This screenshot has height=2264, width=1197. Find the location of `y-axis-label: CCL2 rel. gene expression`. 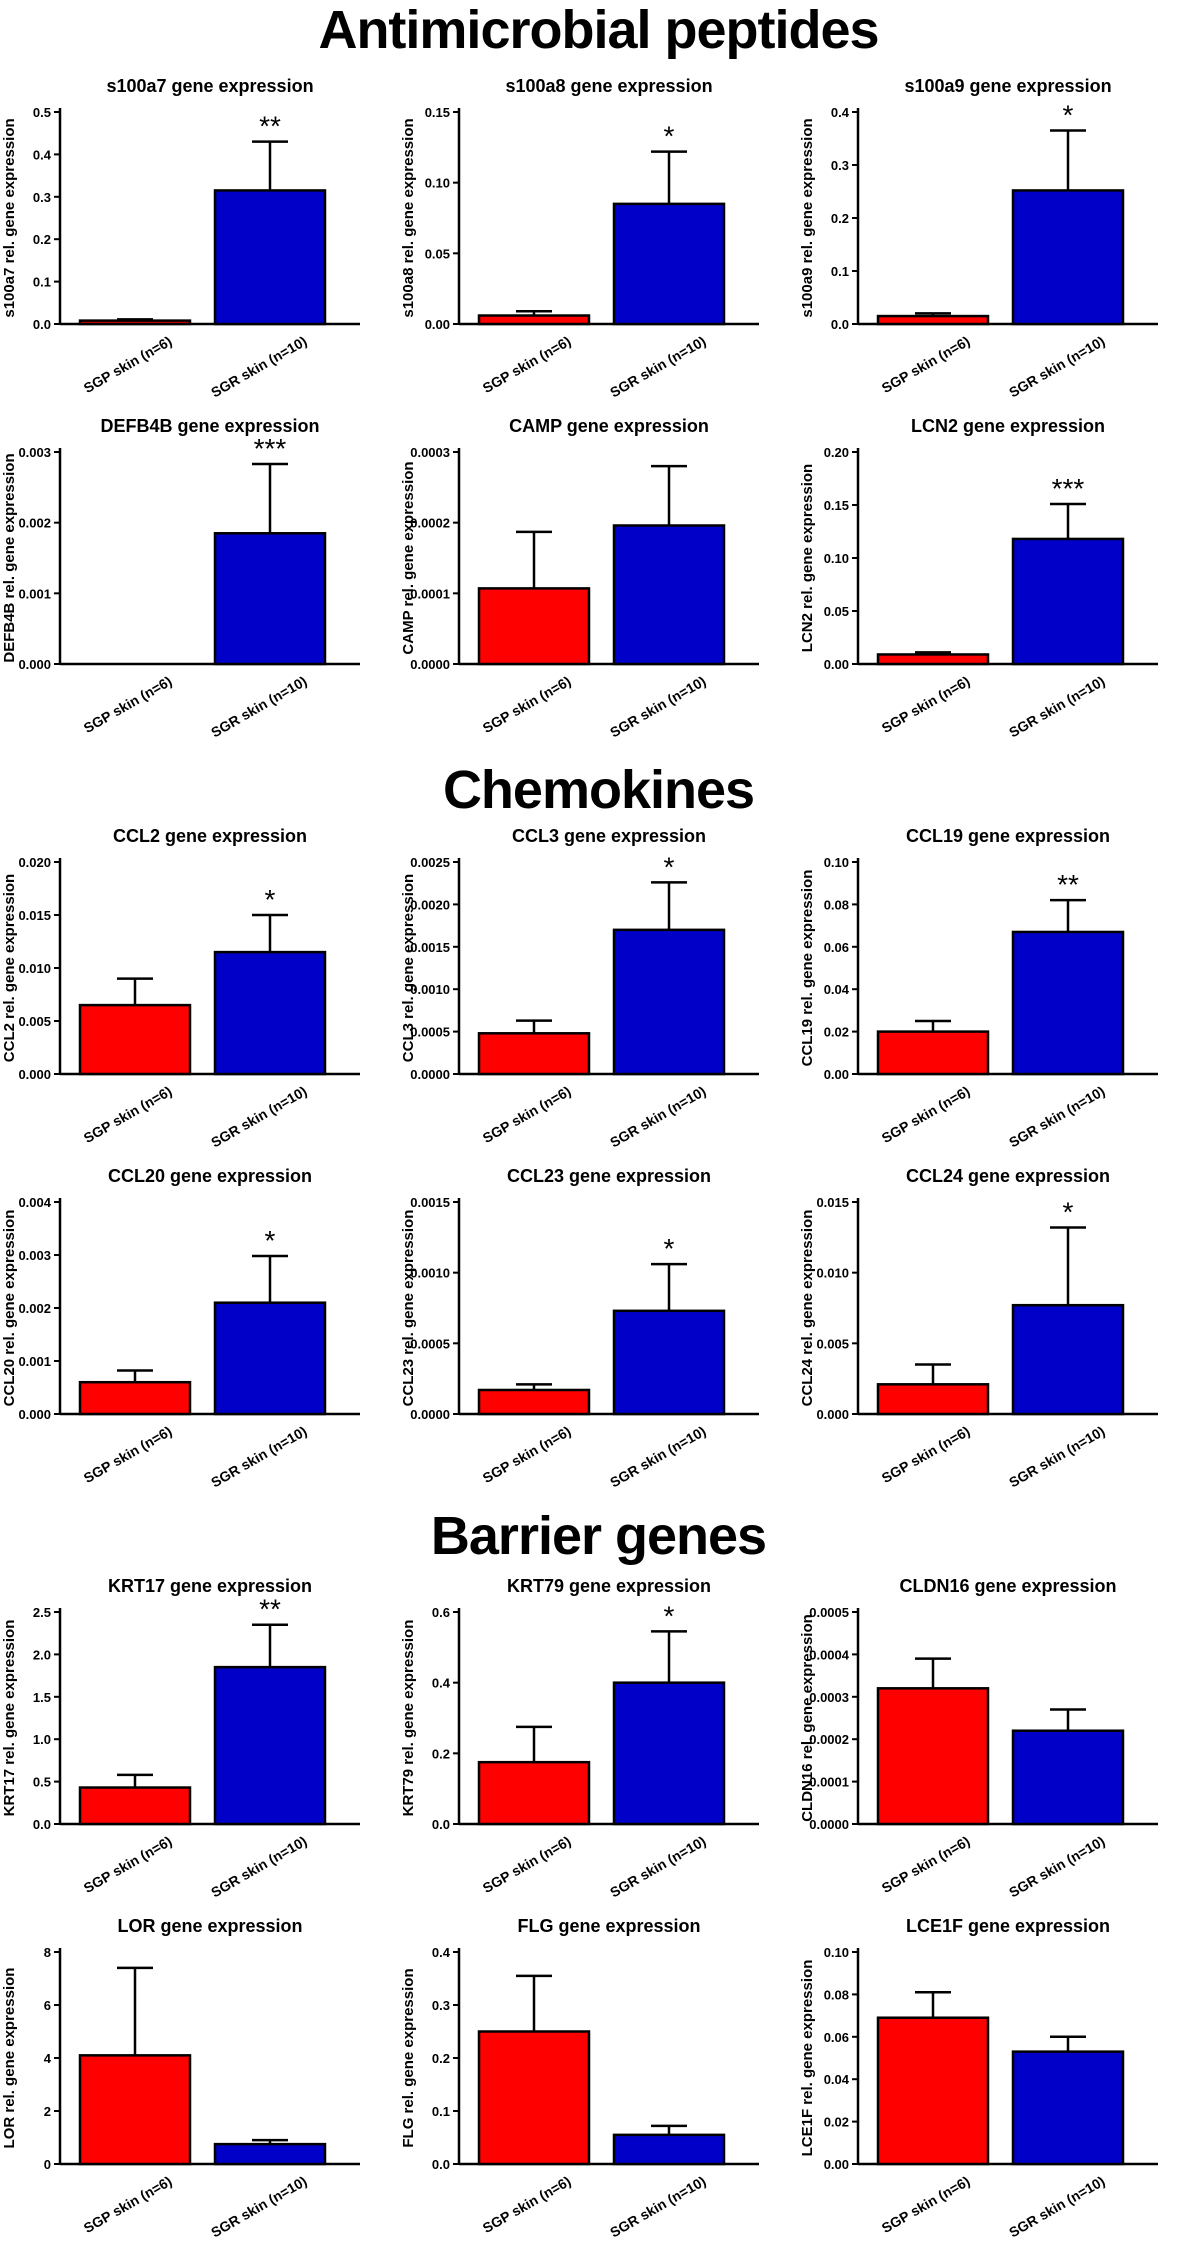

y-axis-label: CCL2 rel. gene expression is located at coordinates (9, 968).